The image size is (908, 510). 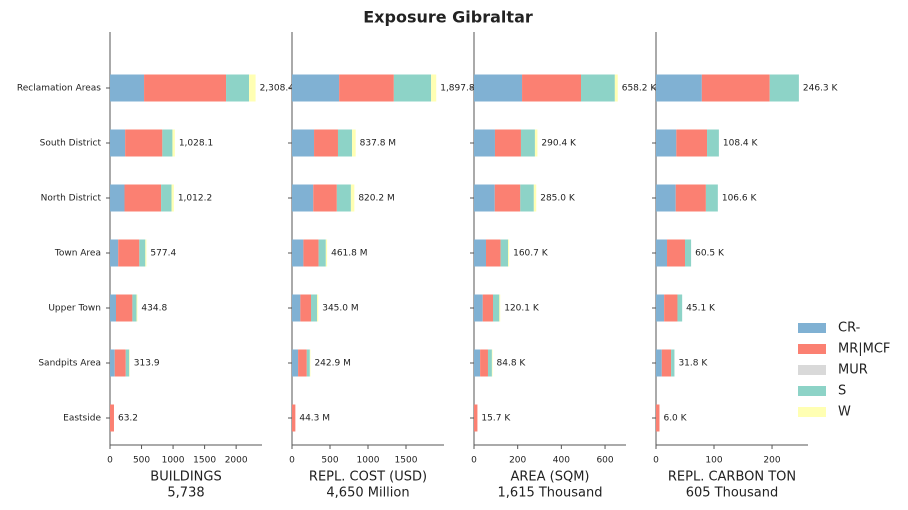 I want to click on total-label: 45.1 K, so click(x=701, y=309).